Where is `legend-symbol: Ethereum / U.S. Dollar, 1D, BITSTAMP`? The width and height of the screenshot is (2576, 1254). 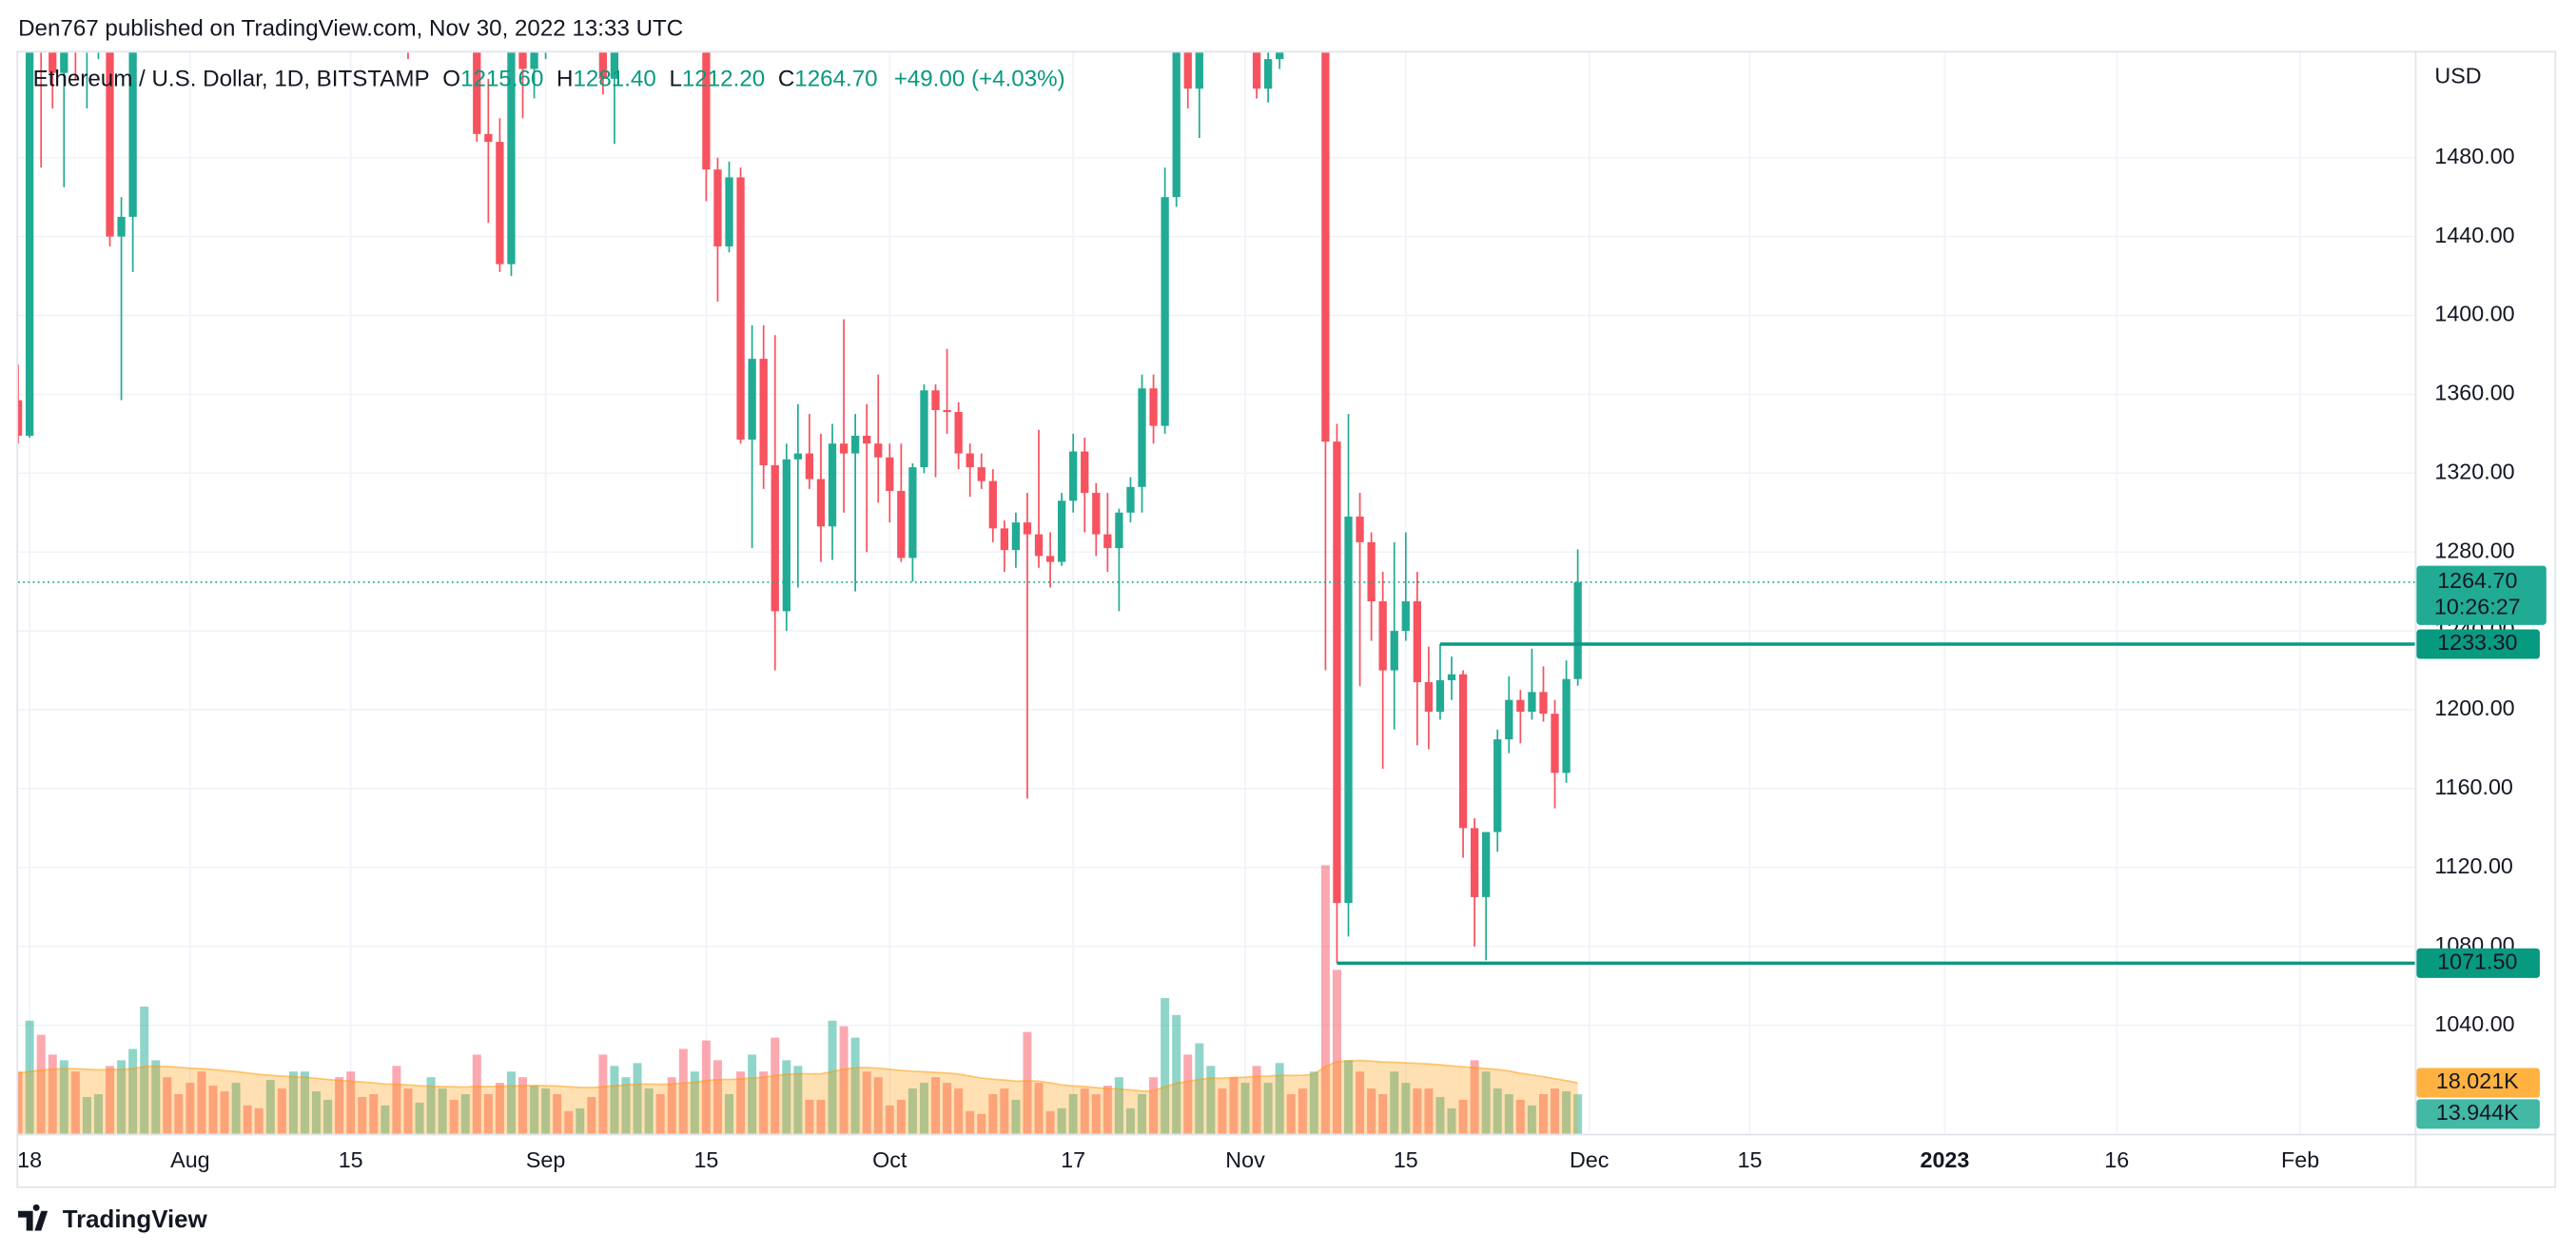
legend-symbol: Ethereum / U.S. Dollar, 1D, BITSTAMP is located at coordinates (232, 79).